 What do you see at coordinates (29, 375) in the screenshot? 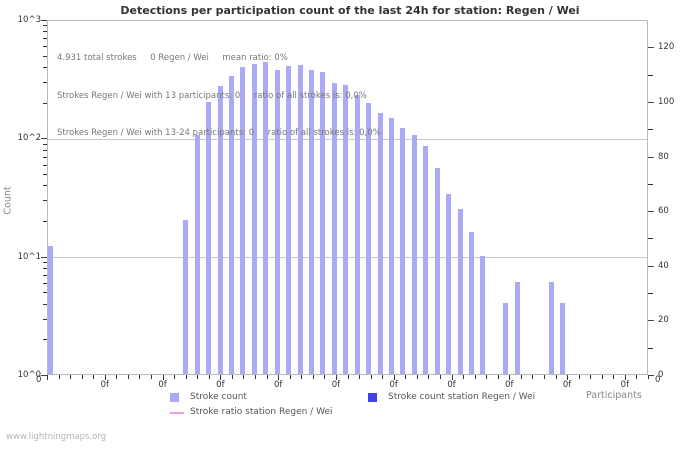
I see `y-tick-label-left: 10^0` at bounding box center [29, 375].